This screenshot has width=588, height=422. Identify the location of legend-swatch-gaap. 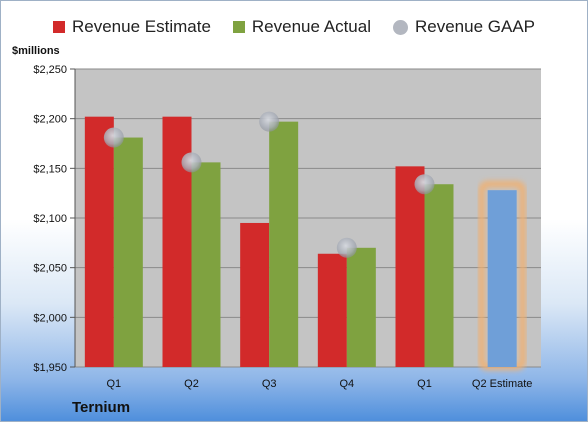
(400, 27).